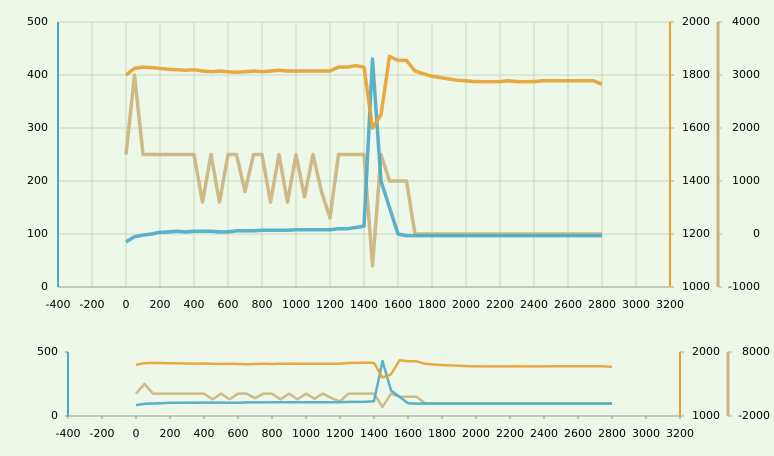 The image size is (774, 456). I want to click on y3-tick-label: 4000, so click(746, 21).